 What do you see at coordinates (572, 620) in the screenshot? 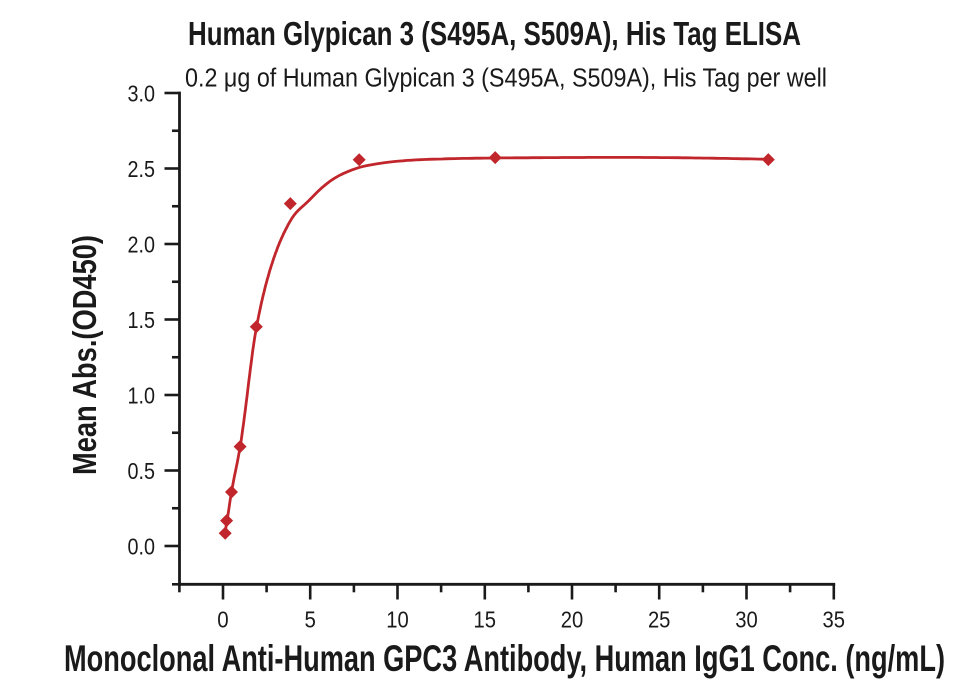
I see `svg-text: 20` at bounding box center [572, 620].